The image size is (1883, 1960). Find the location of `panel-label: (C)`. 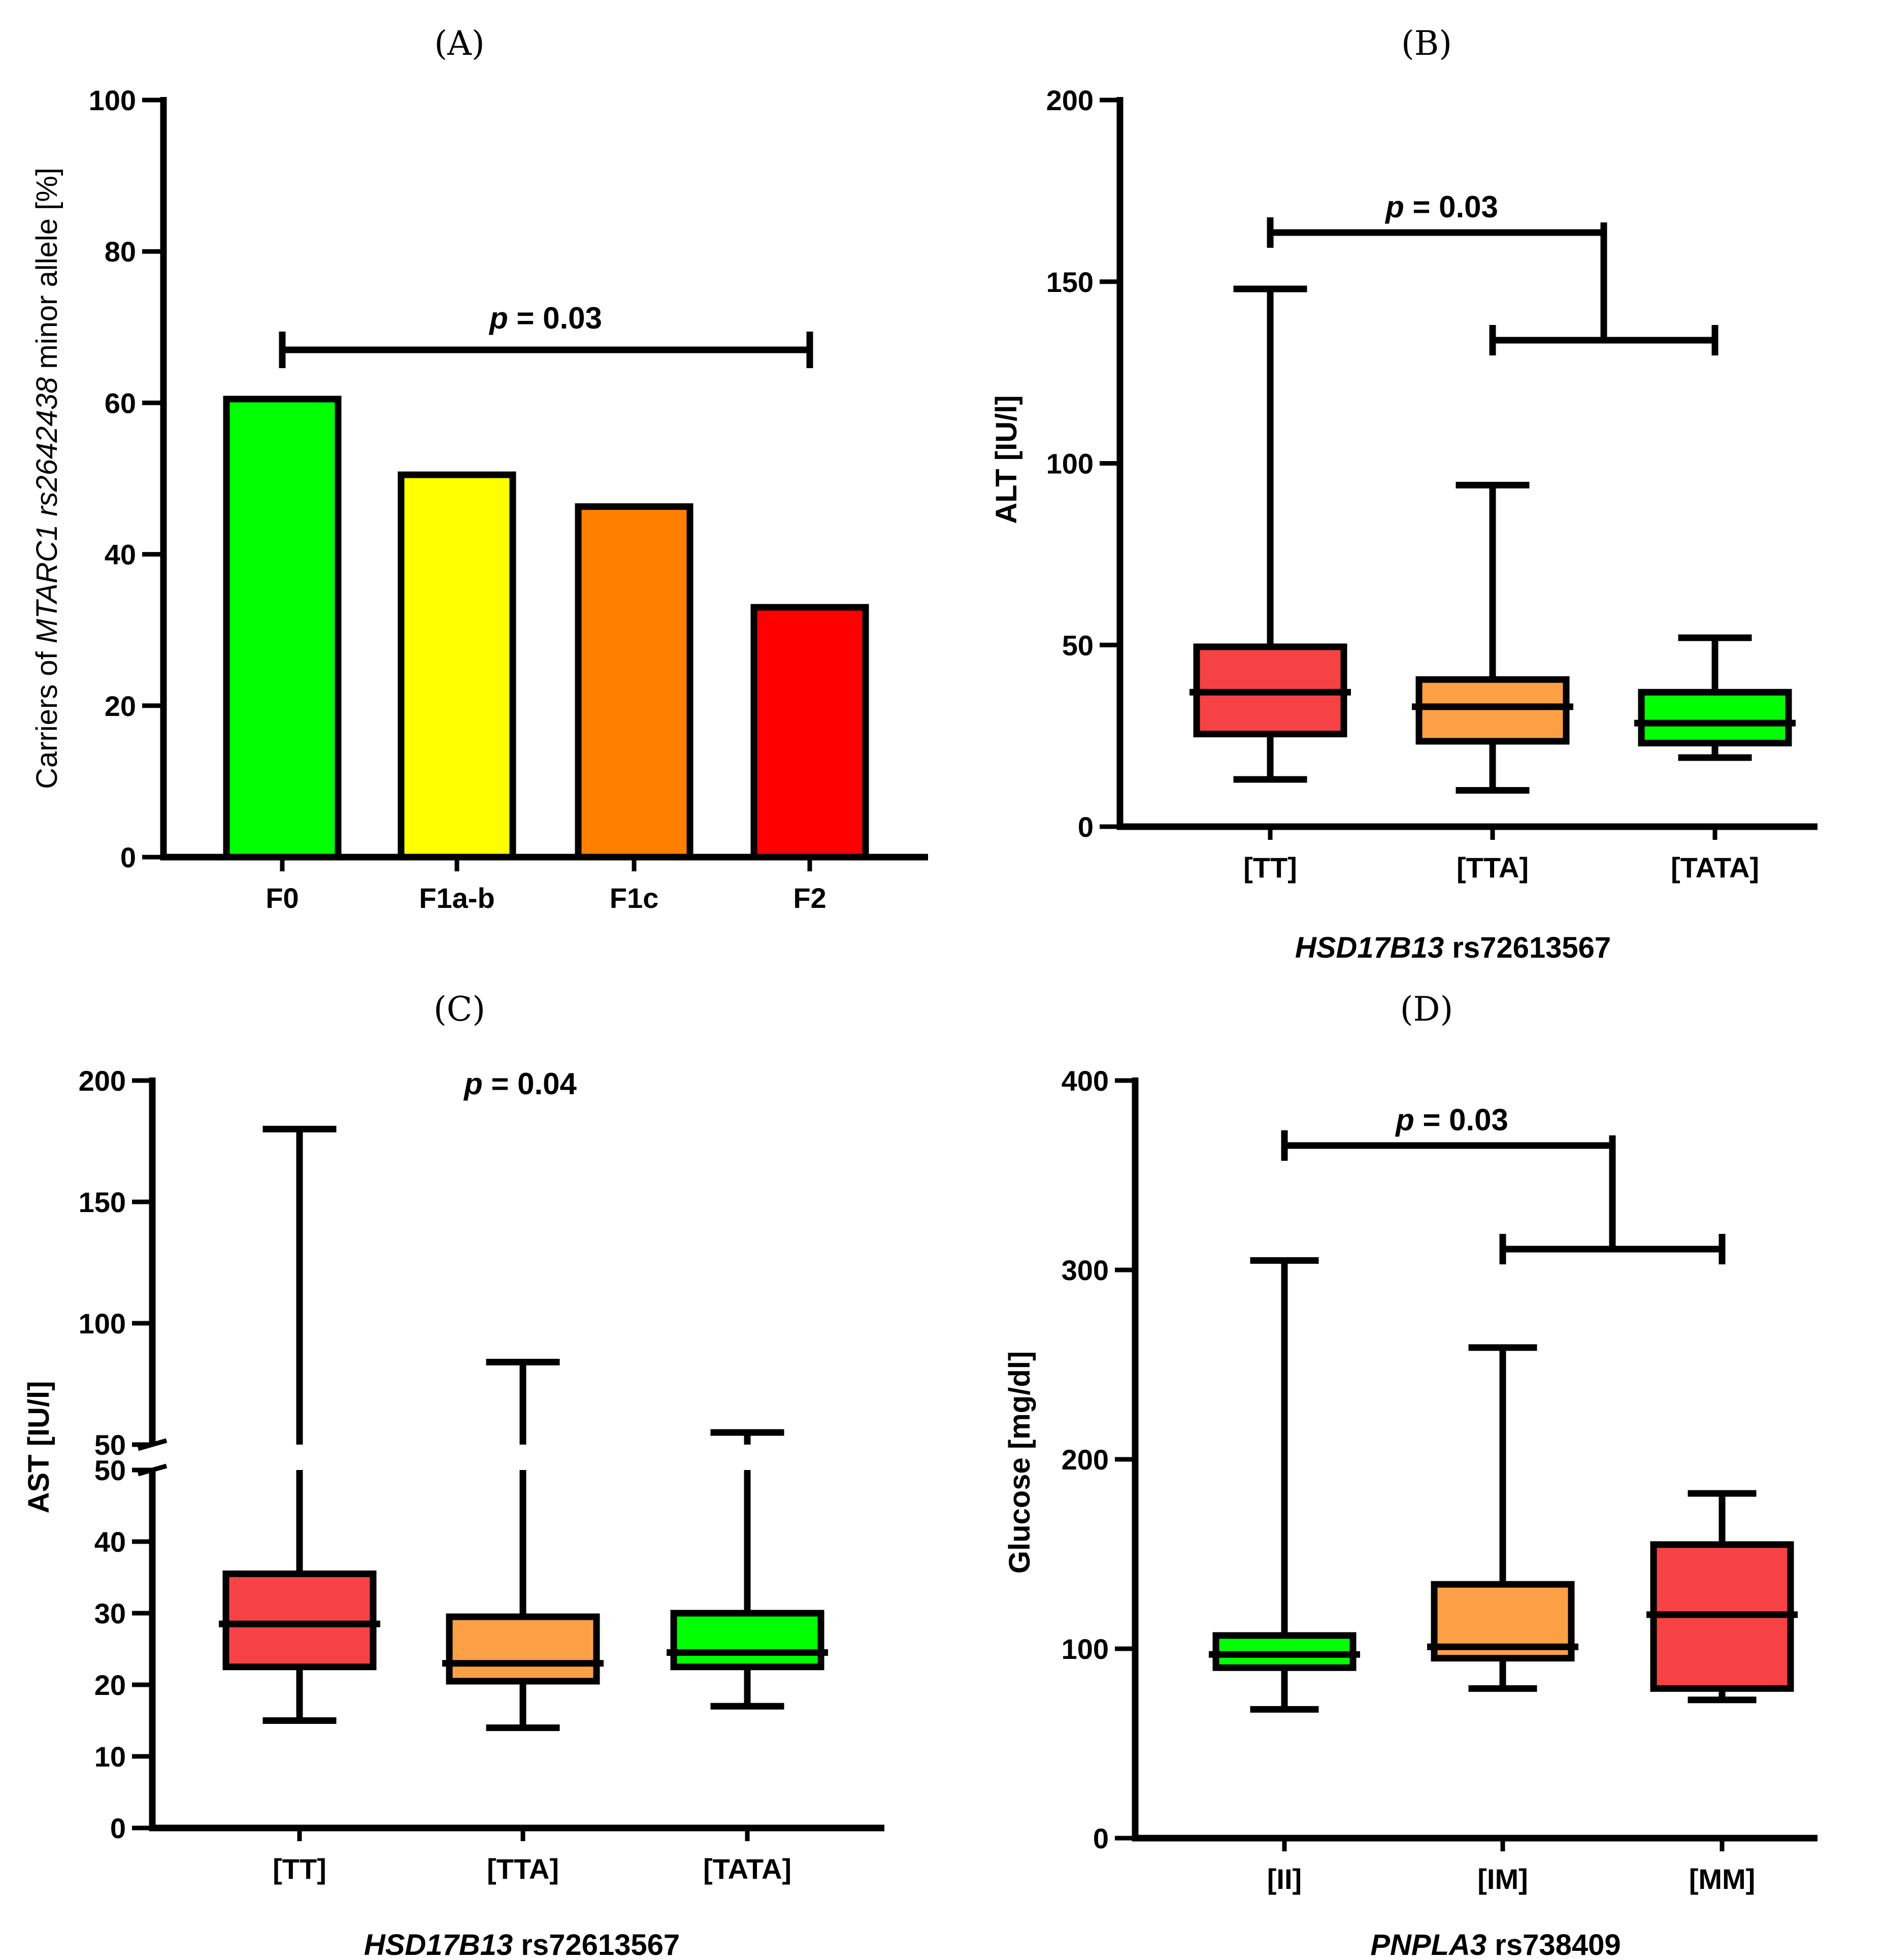

panel-label: (C) is located at coordinates (460, 1010).